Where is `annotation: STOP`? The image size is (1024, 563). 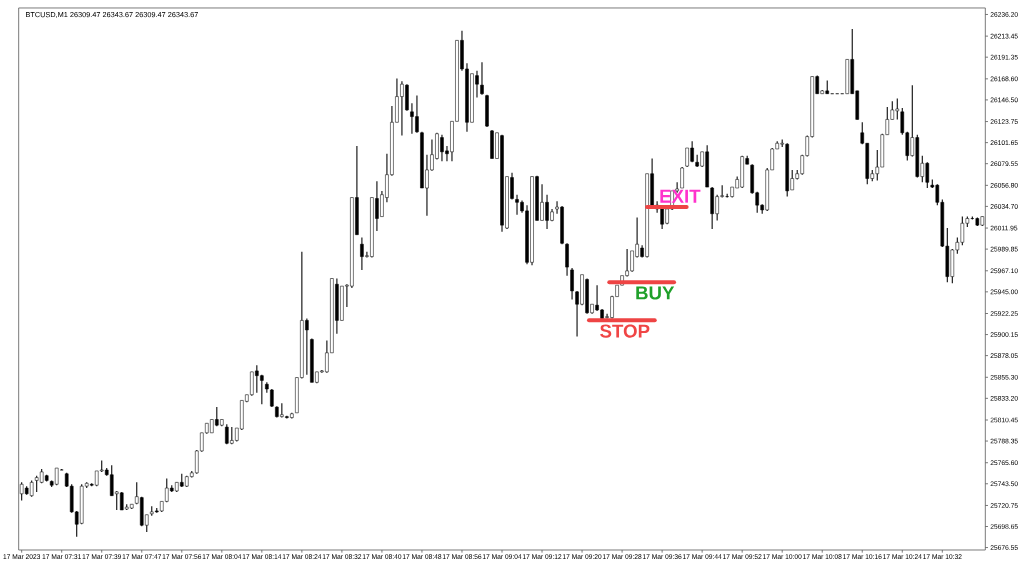 annotation: STOP is located at coordinates (625, 331).